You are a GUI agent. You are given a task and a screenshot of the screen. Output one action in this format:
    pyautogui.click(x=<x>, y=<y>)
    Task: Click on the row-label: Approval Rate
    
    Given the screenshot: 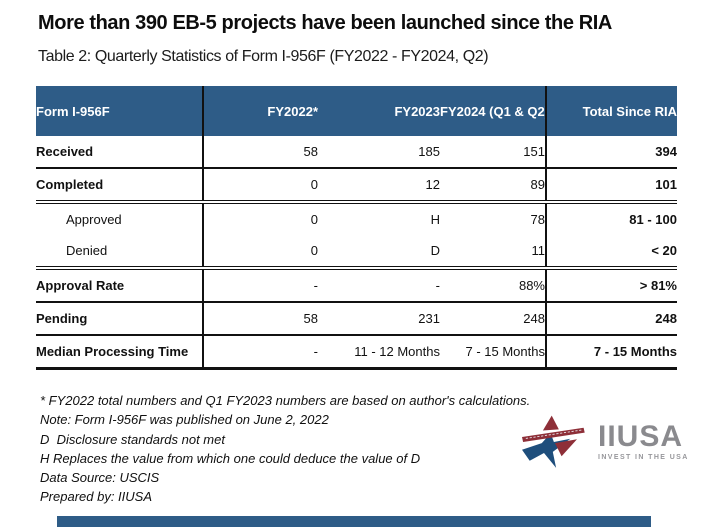 What is the action you would take?
    pyautogui.click(x=120, y=285)
    